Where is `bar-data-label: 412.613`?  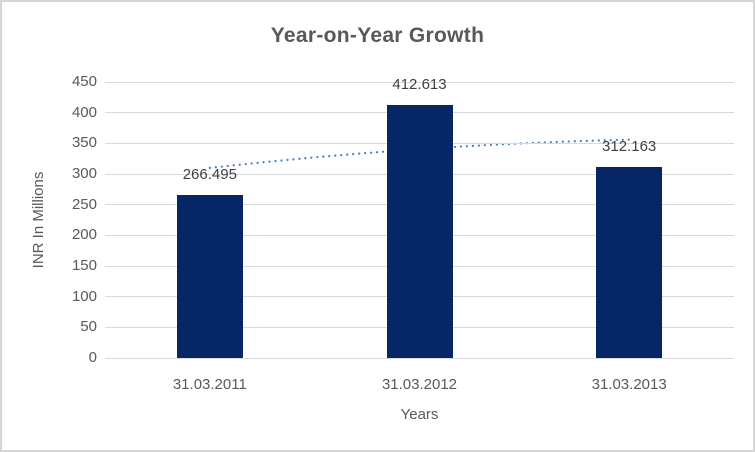 bar-data-label: 412.613 is located at coordinates (419, 84).